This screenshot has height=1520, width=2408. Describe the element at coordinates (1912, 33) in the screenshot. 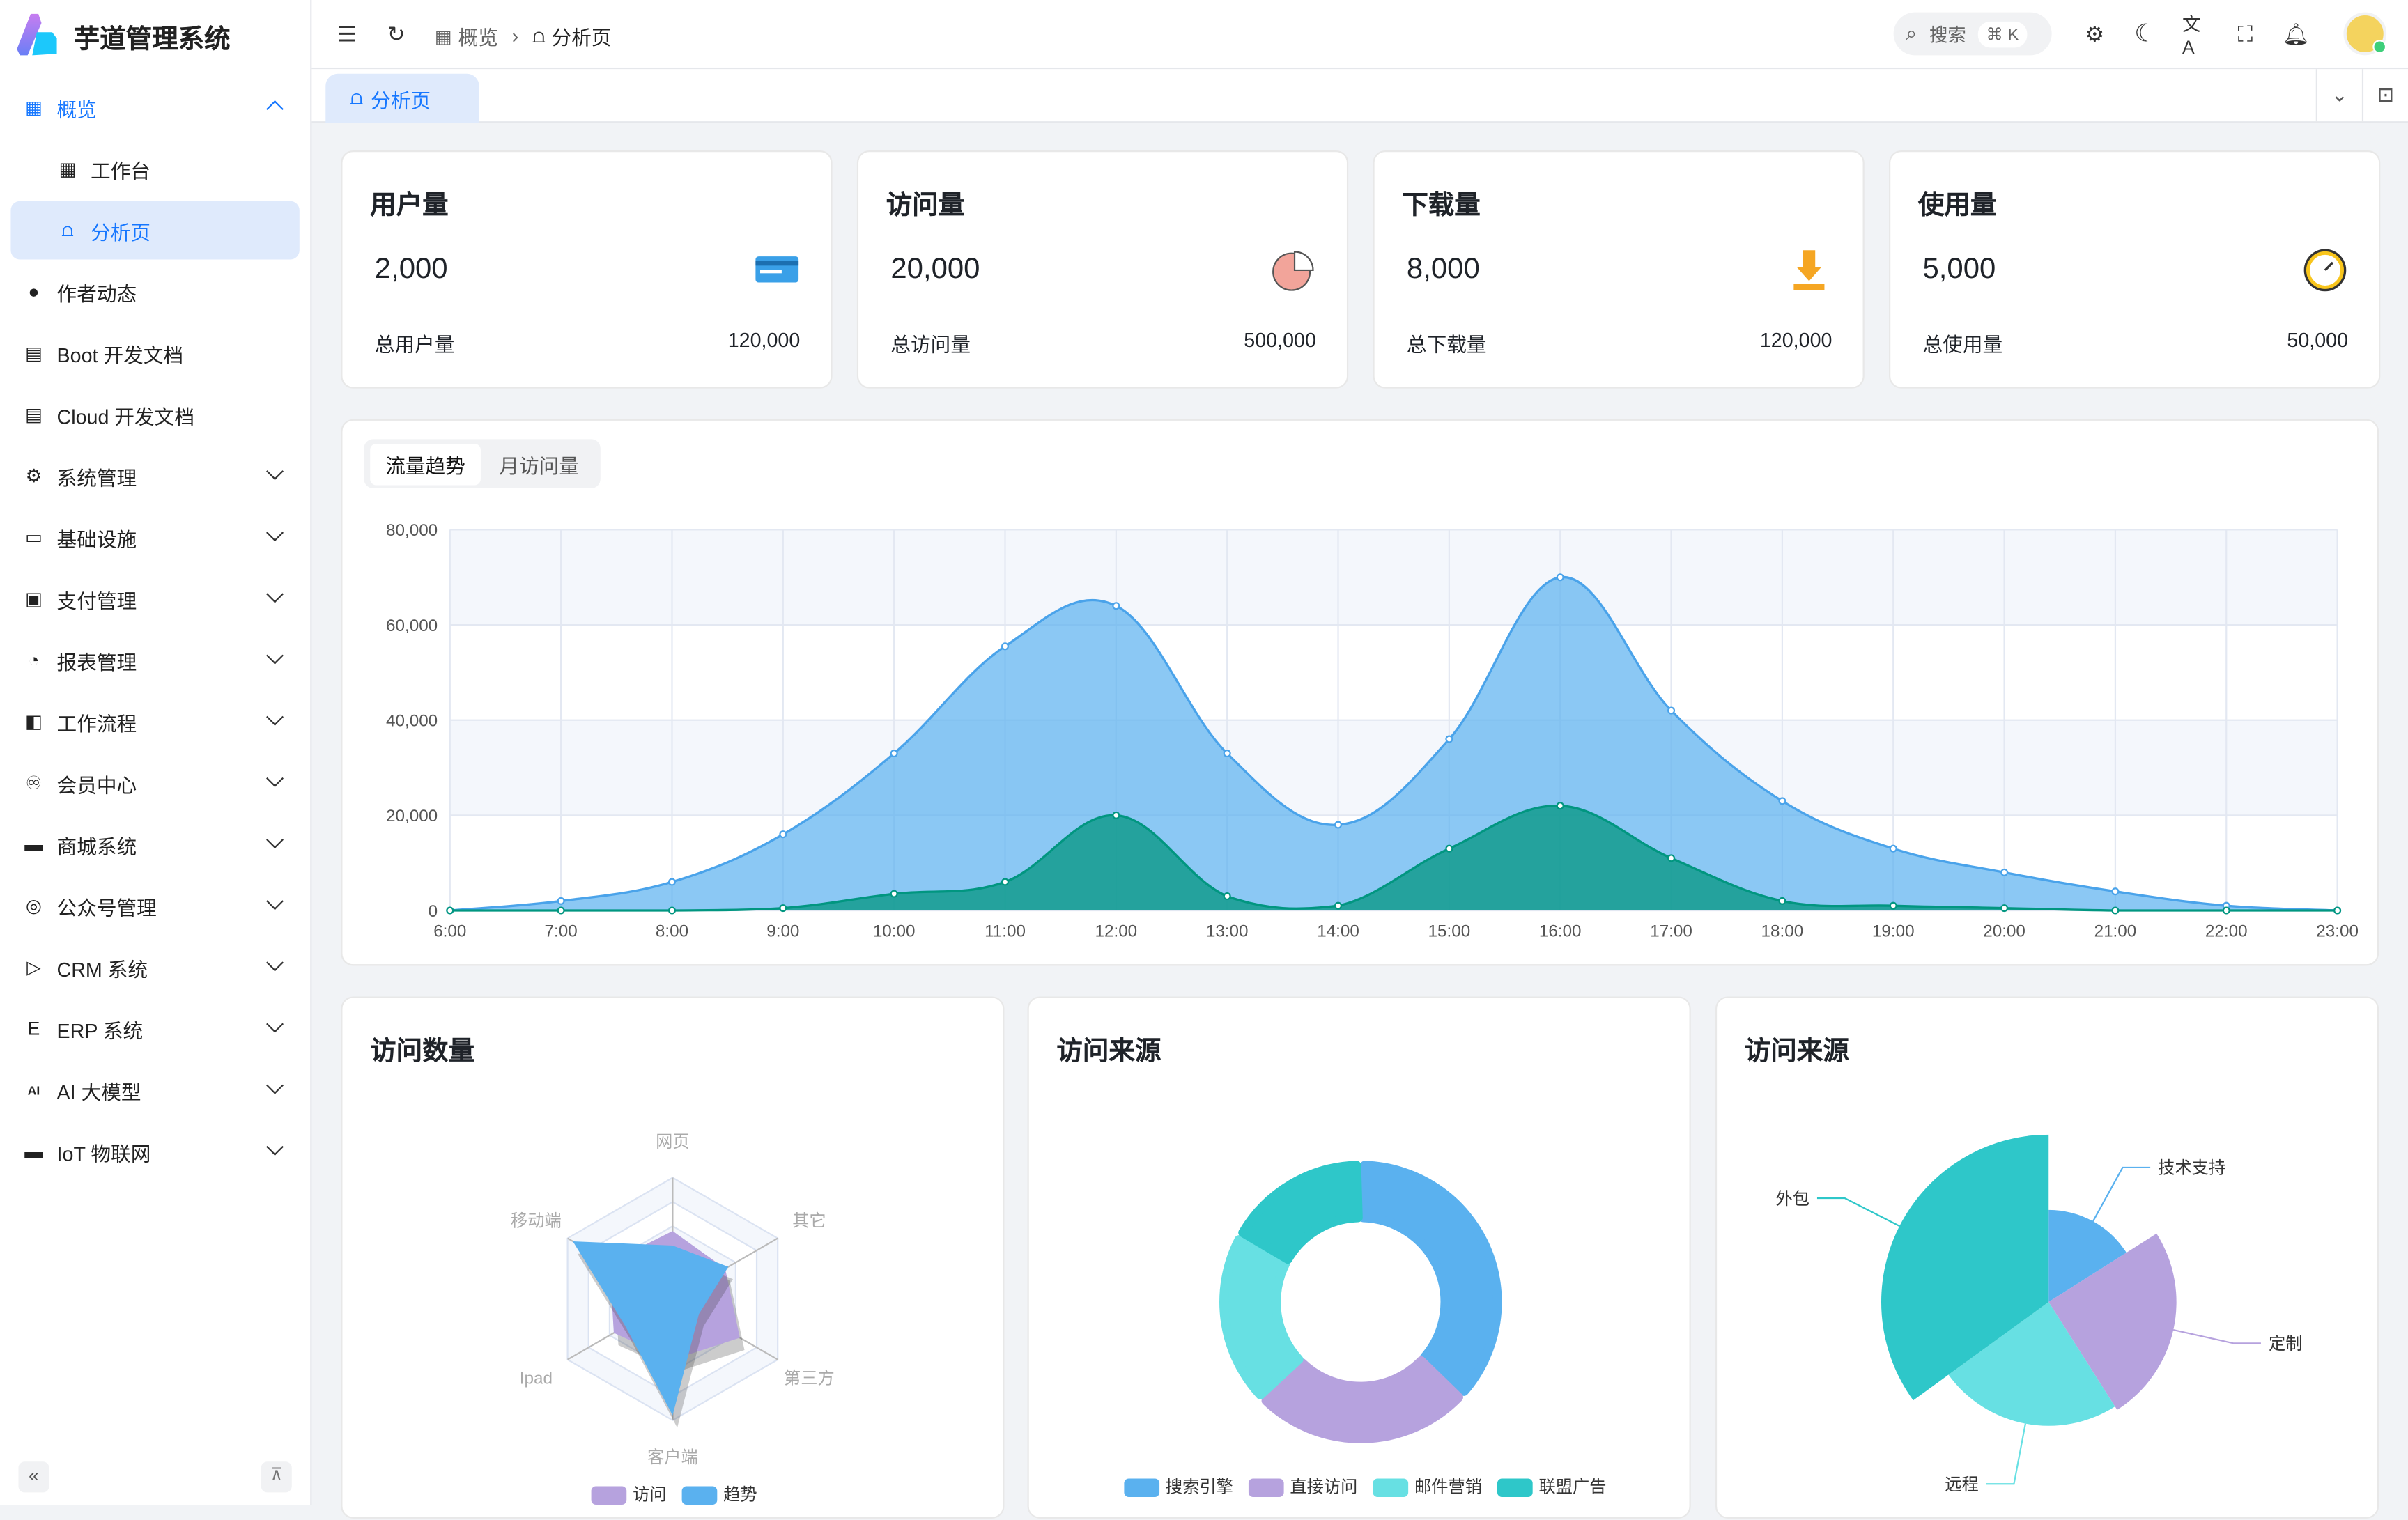

I see `search-icon: ⌕` at that location.